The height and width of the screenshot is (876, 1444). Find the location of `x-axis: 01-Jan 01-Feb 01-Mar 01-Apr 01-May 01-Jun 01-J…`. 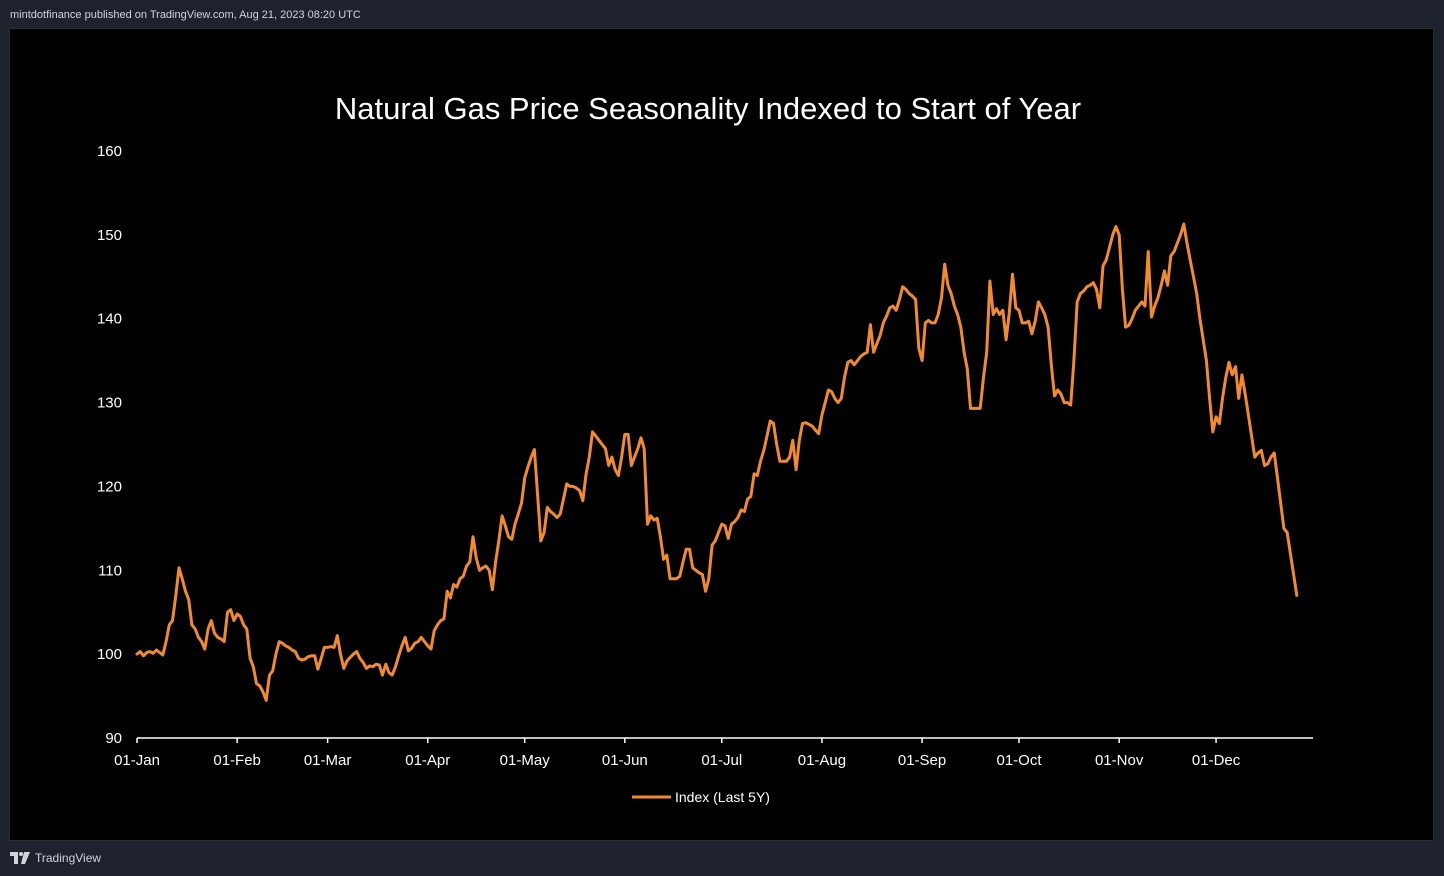

x-axis: 01-Jan 01-Feb 01-Mar 01-Apr 01-May 01-Jun 01-J… is located at coordinates (713, 753).